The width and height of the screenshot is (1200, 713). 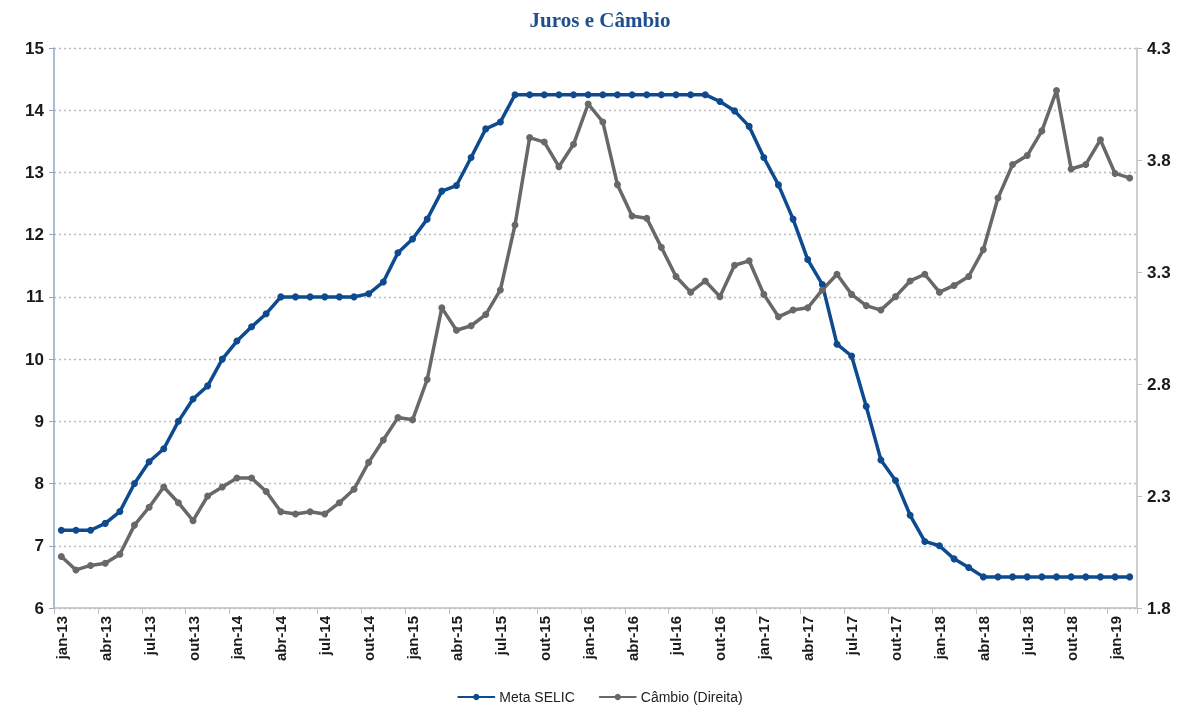 What do you see at coordinates (1027, 636) in the screenshot?
I see `x-tick-label: jul-18` at bounding box center [1027, 636].